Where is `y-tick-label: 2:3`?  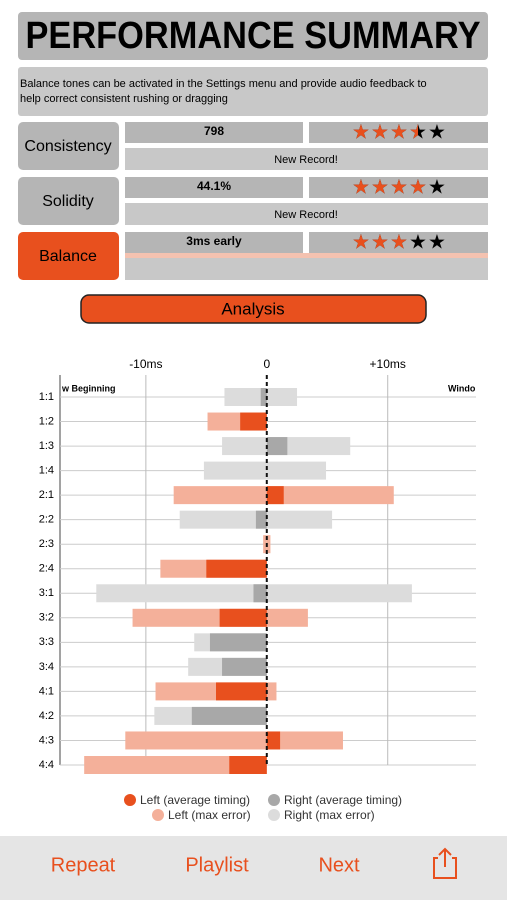
y-tick-label: 2:3 is located at coordinates (46, 544).